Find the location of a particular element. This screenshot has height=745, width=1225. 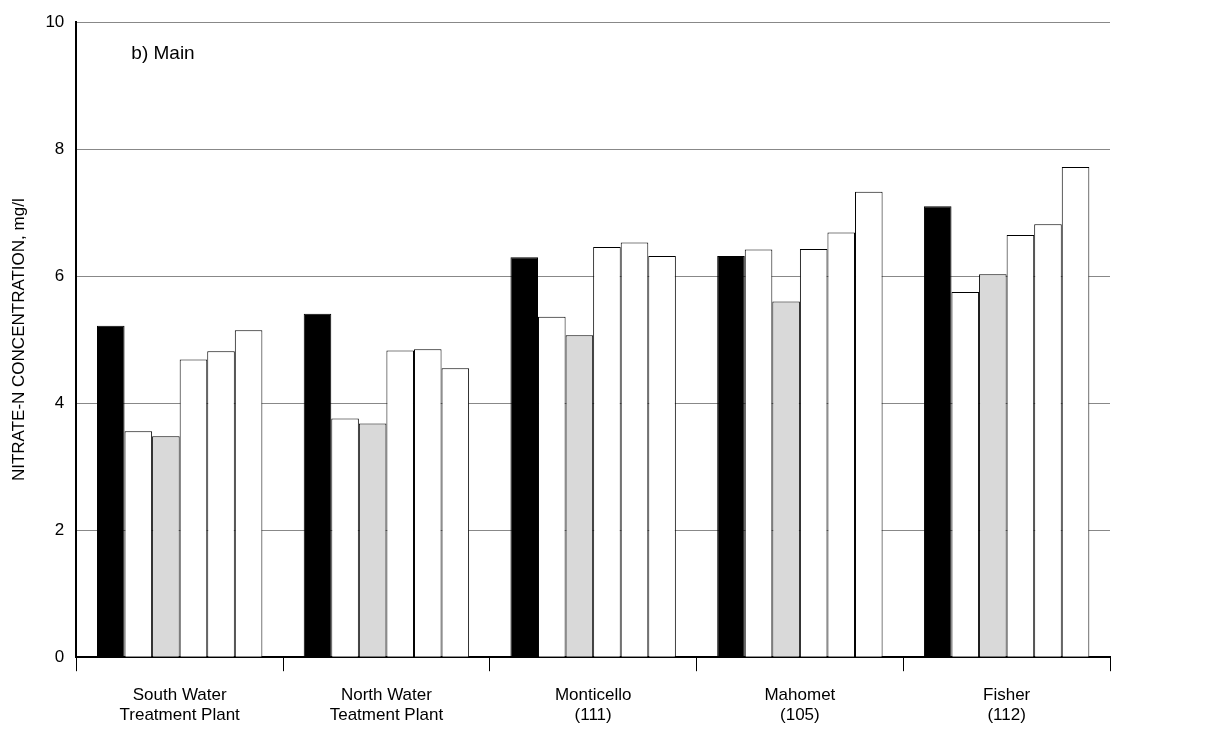

y-tick-label: 2 is located at coordinates (59, 529).